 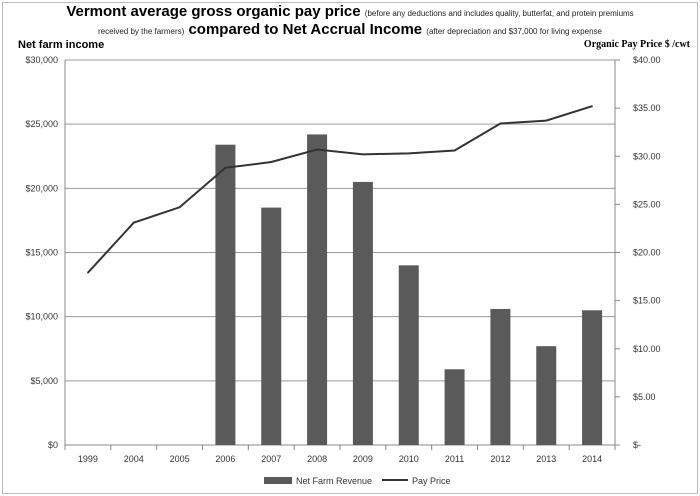 What do you see at coordinates (454, 459) in the screenshot?
I see `x-tick-label: 2011` at bounding box center [454, 459].